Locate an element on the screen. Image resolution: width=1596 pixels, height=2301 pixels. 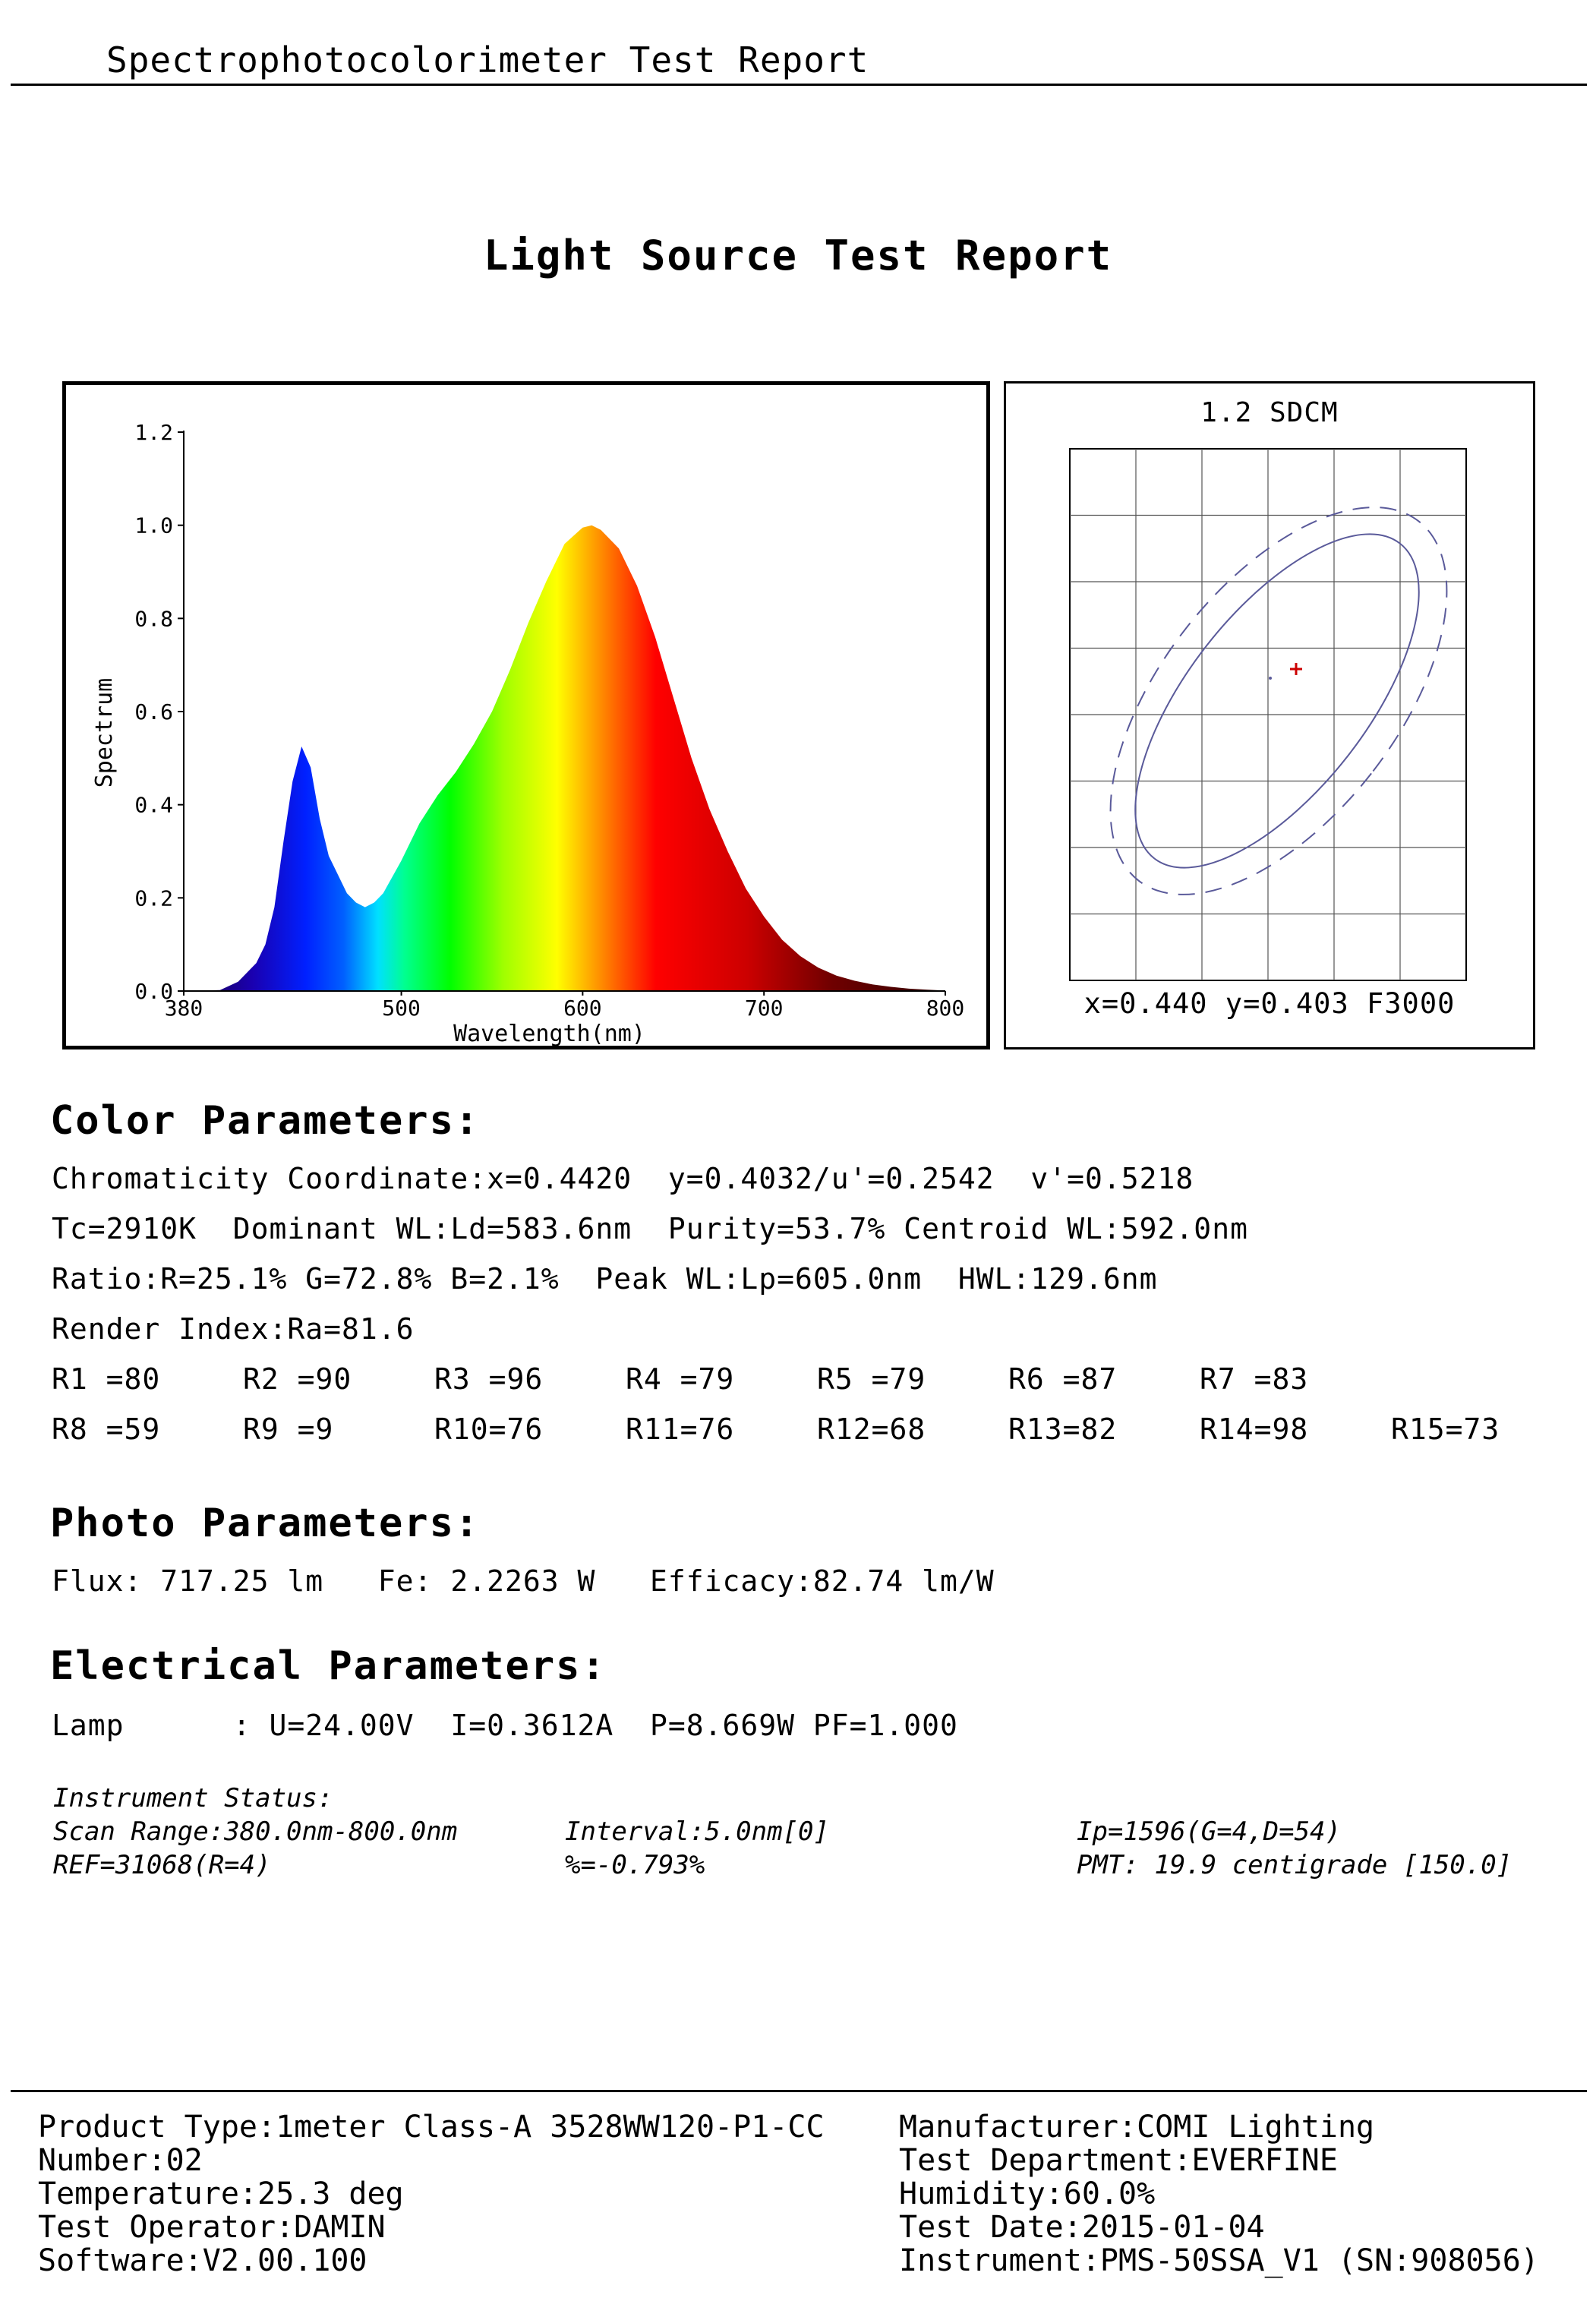
header-divider is located at coordinates (799, 85).